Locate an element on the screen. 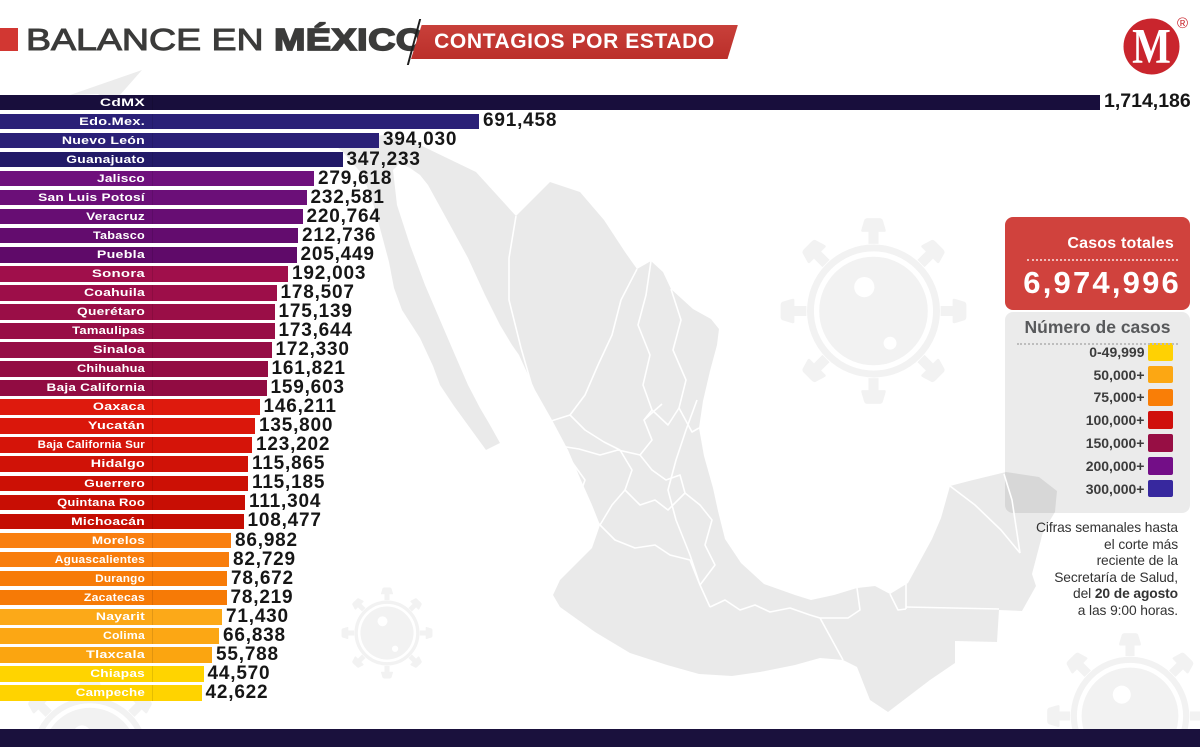 This screenshot has width=1200, height=747. svg-text: M is located at coordinates (1151, 46).